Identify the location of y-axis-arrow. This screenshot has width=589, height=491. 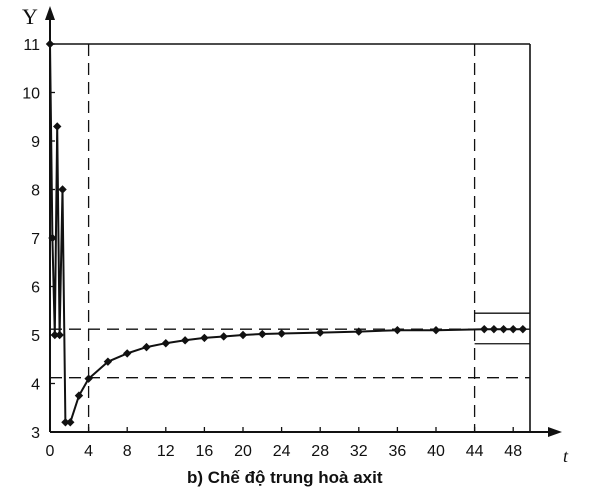
(50, 13).